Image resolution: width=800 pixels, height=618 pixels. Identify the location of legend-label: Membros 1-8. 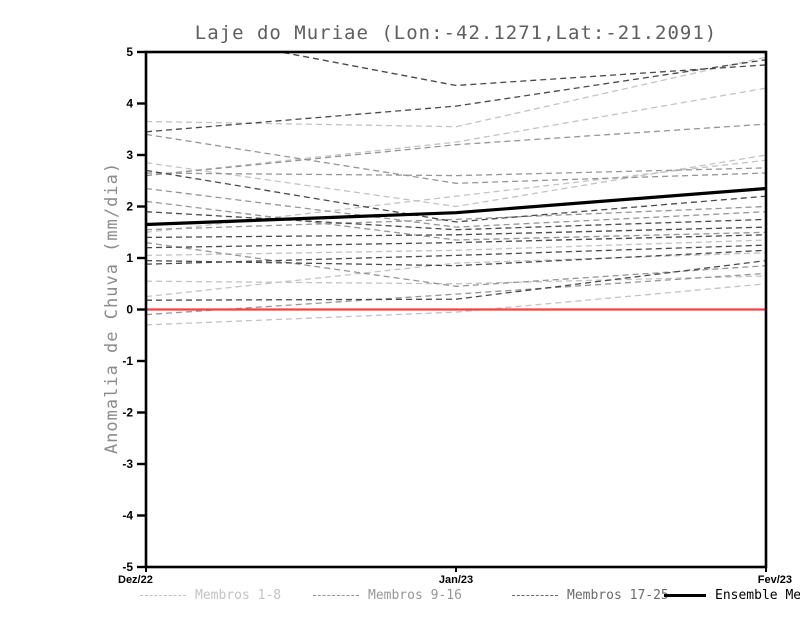
(238, 595).